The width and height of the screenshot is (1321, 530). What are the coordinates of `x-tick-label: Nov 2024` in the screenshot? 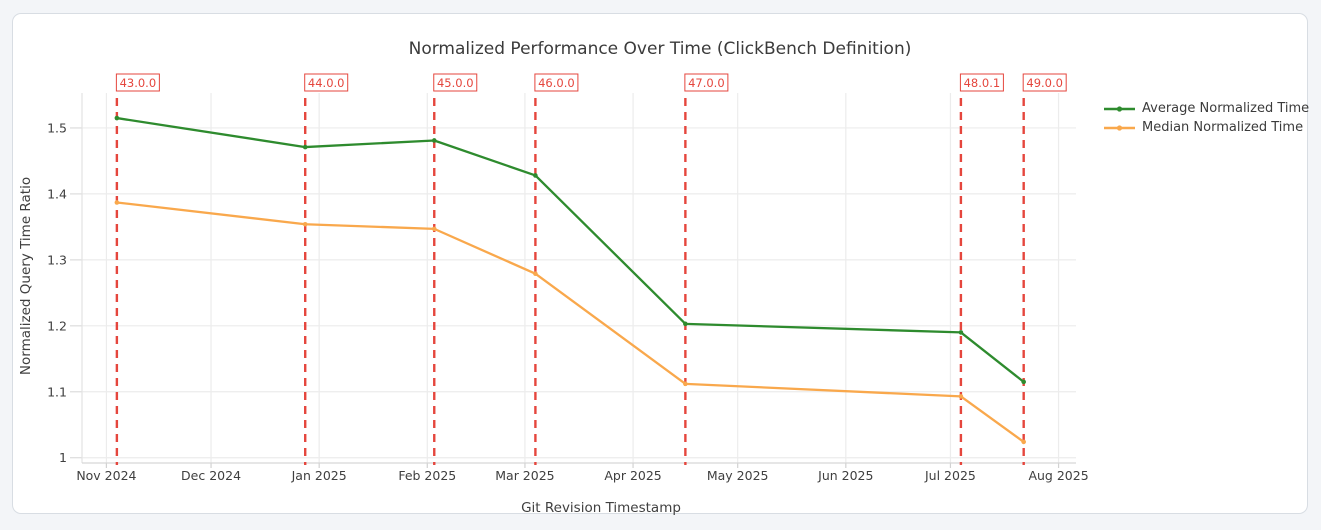 It's located at (106, 475).